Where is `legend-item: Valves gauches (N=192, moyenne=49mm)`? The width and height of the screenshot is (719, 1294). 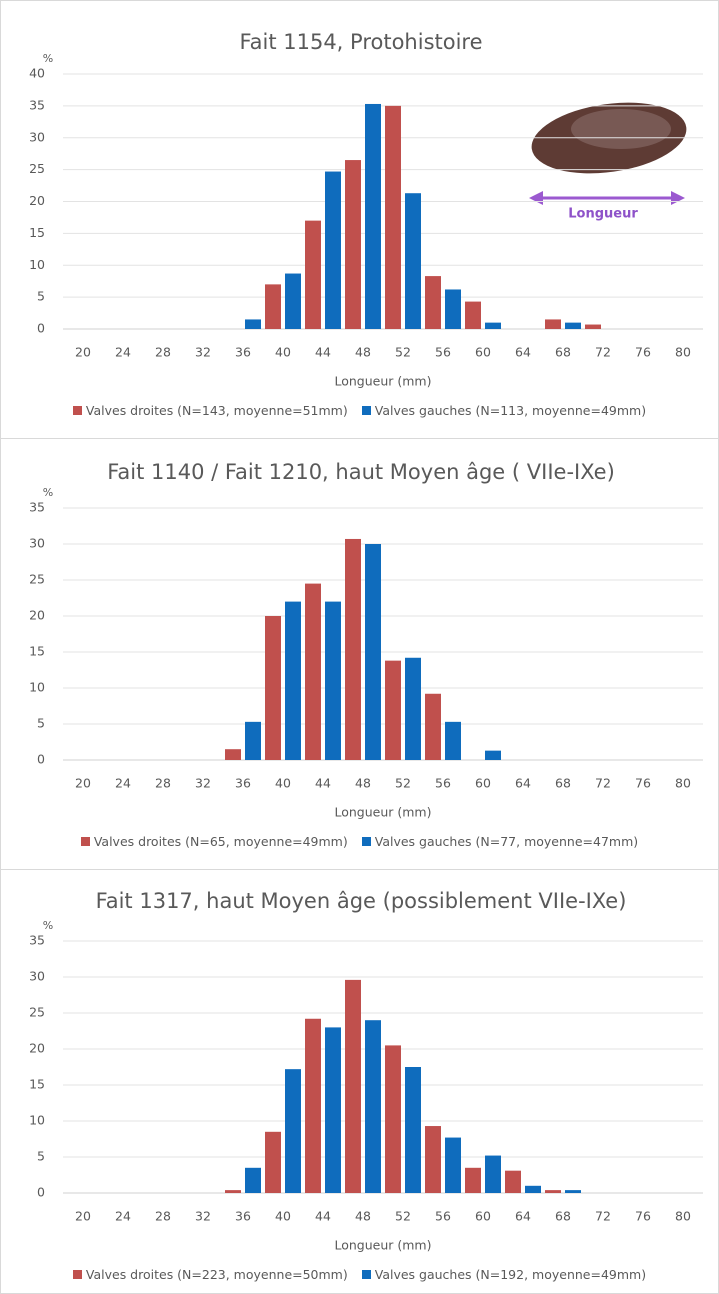
legend-item: Valves gauches (N=192, moyenne=49mm) is located at coordinates (504, 1274).